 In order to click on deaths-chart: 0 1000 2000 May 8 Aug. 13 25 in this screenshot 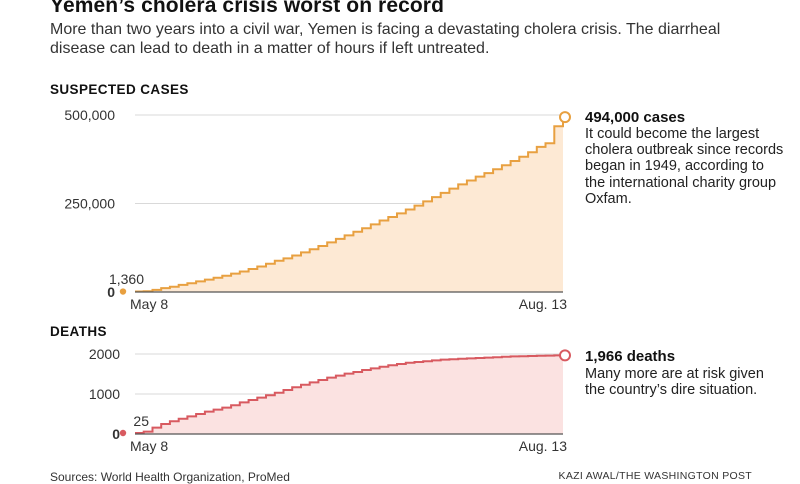, I will do `click(330, 400)`.